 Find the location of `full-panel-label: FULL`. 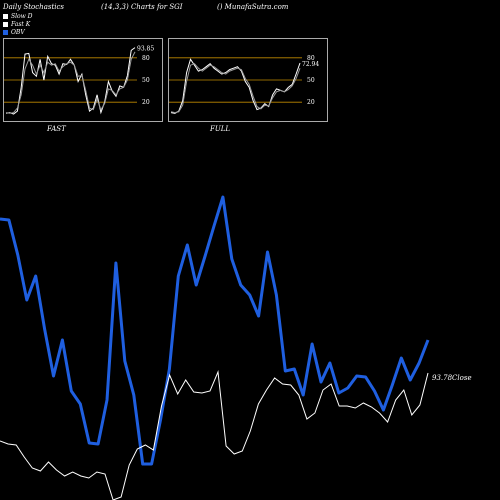

full-panel-label: FULL is located at coordinates (220, 129).